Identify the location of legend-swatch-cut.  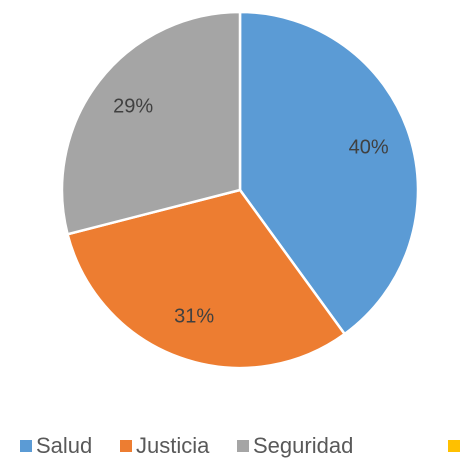
(454, 446).